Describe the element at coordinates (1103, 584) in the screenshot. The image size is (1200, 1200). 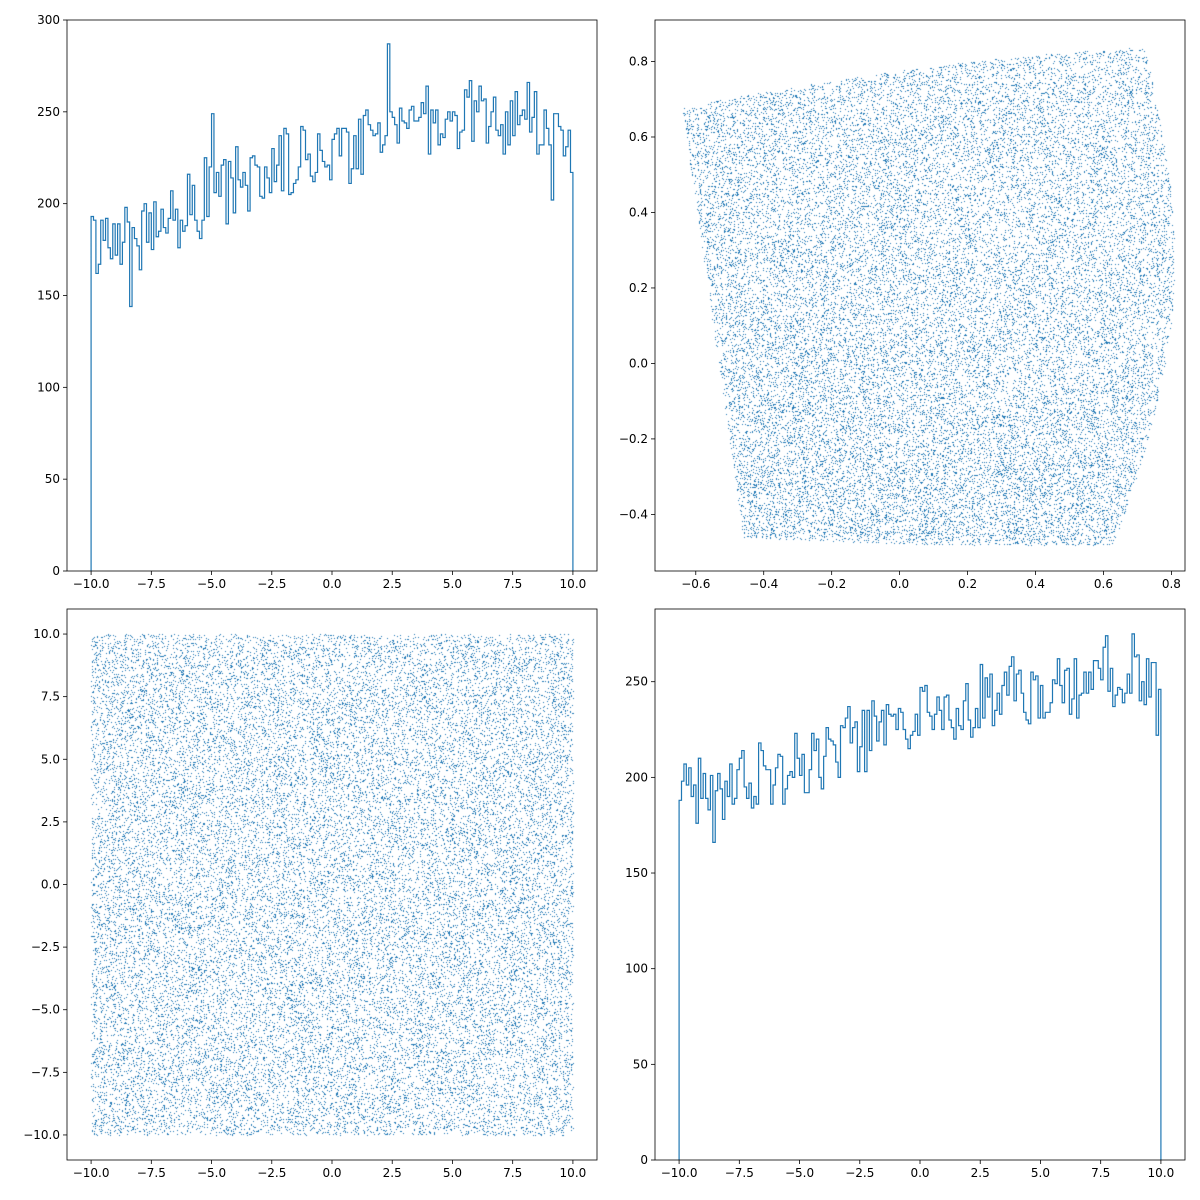
I see `x-tick-label: 0.6` at that location.